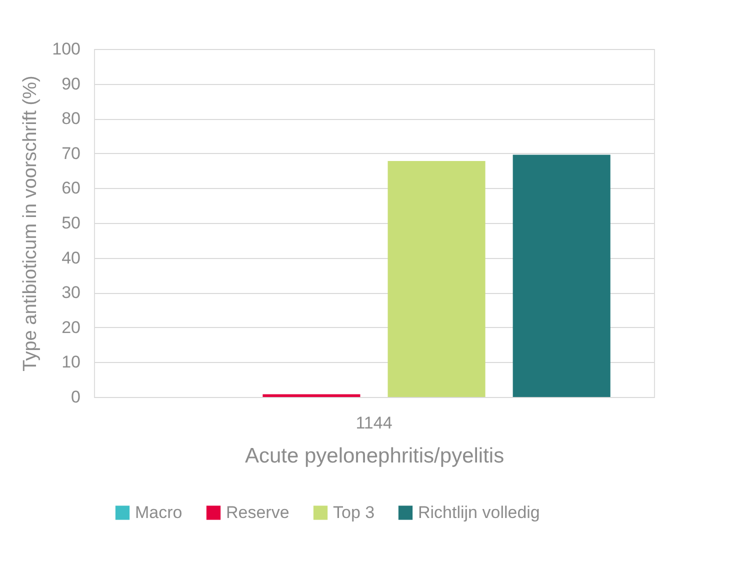 This screenshot has width=754, height=578. I want to click on legend-label: Top 3, so click(354, 512).